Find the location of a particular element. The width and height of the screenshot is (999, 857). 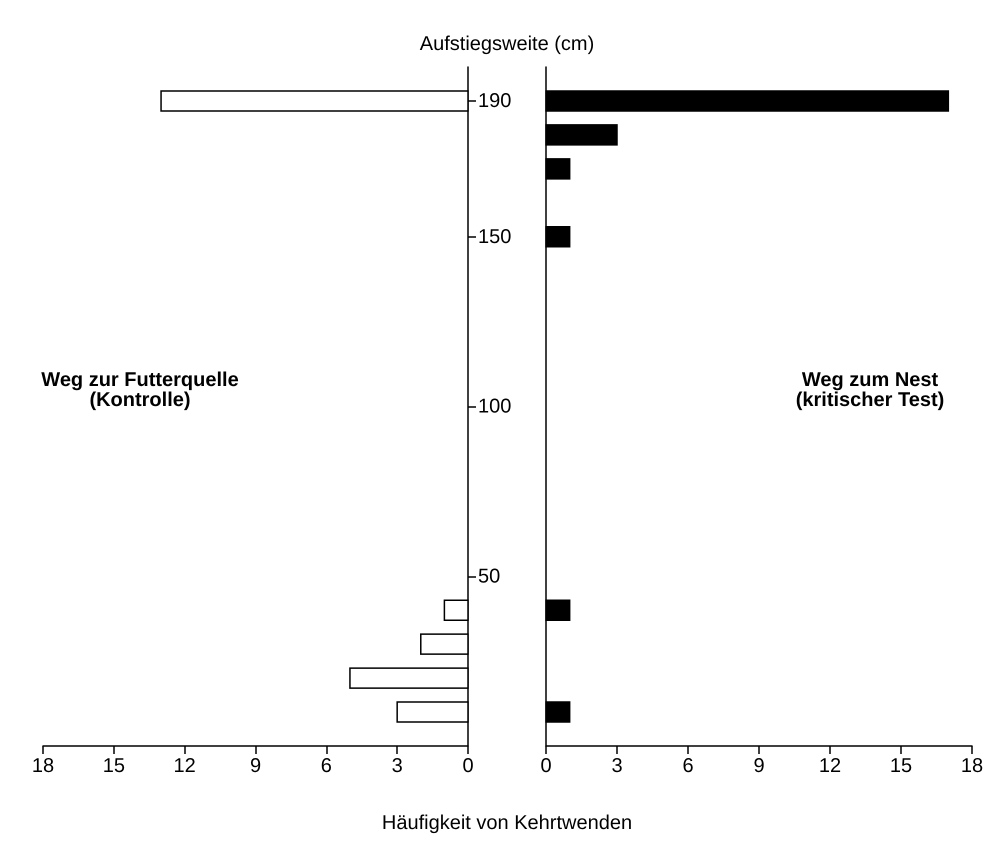

y-axis-title: Aufstiegsweite (cm) is located at coordinates (507, 44).